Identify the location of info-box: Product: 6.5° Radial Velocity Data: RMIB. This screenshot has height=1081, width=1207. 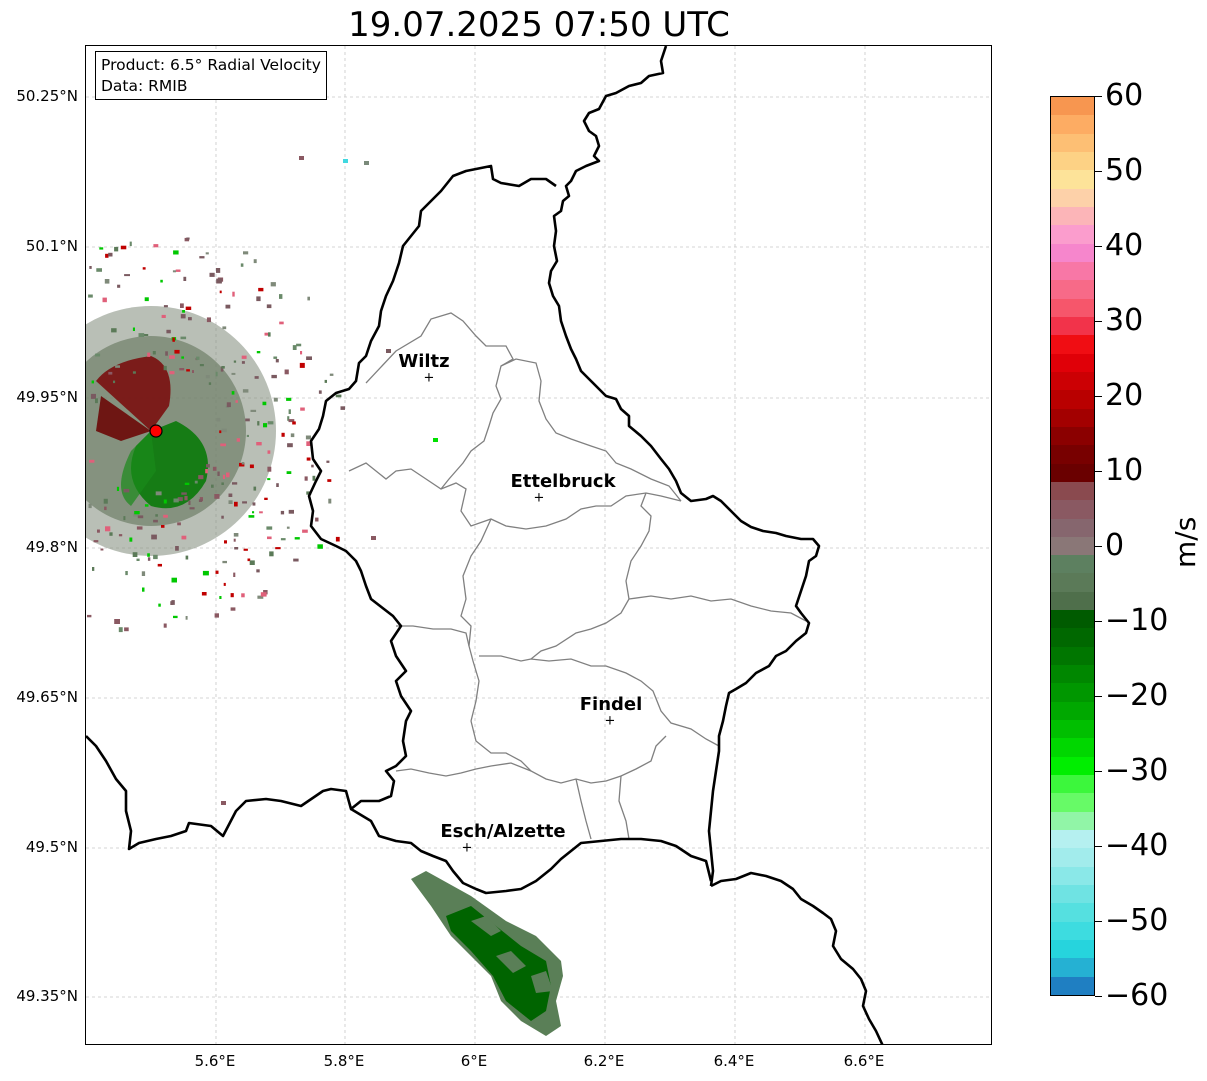
(211, 75).